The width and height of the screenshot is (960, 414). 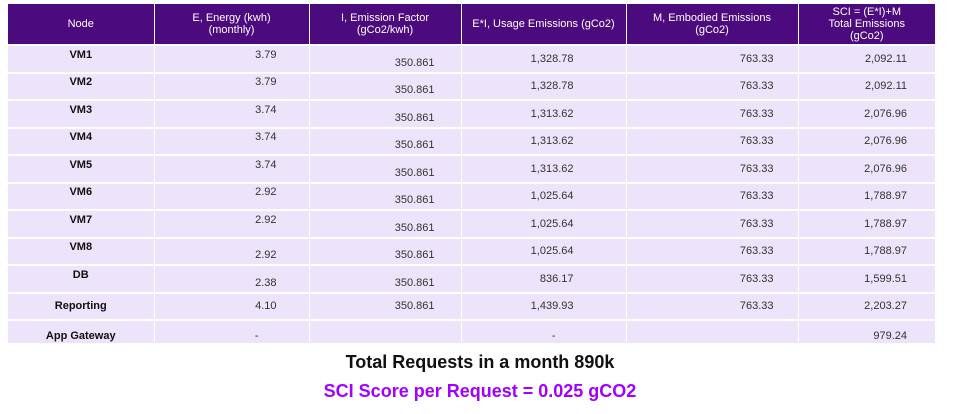 What do you see at coordinates (81, 86) in the screenshot?
I see `node-name: VM2` at bounding box center [81, 86].